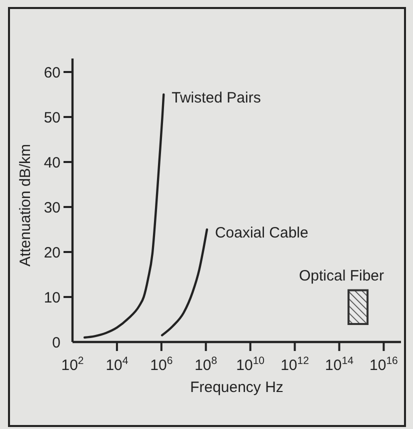 The height and width of the screenshot is (429, 413). I want to click on y-tick-label: 30, so click(52, 207).